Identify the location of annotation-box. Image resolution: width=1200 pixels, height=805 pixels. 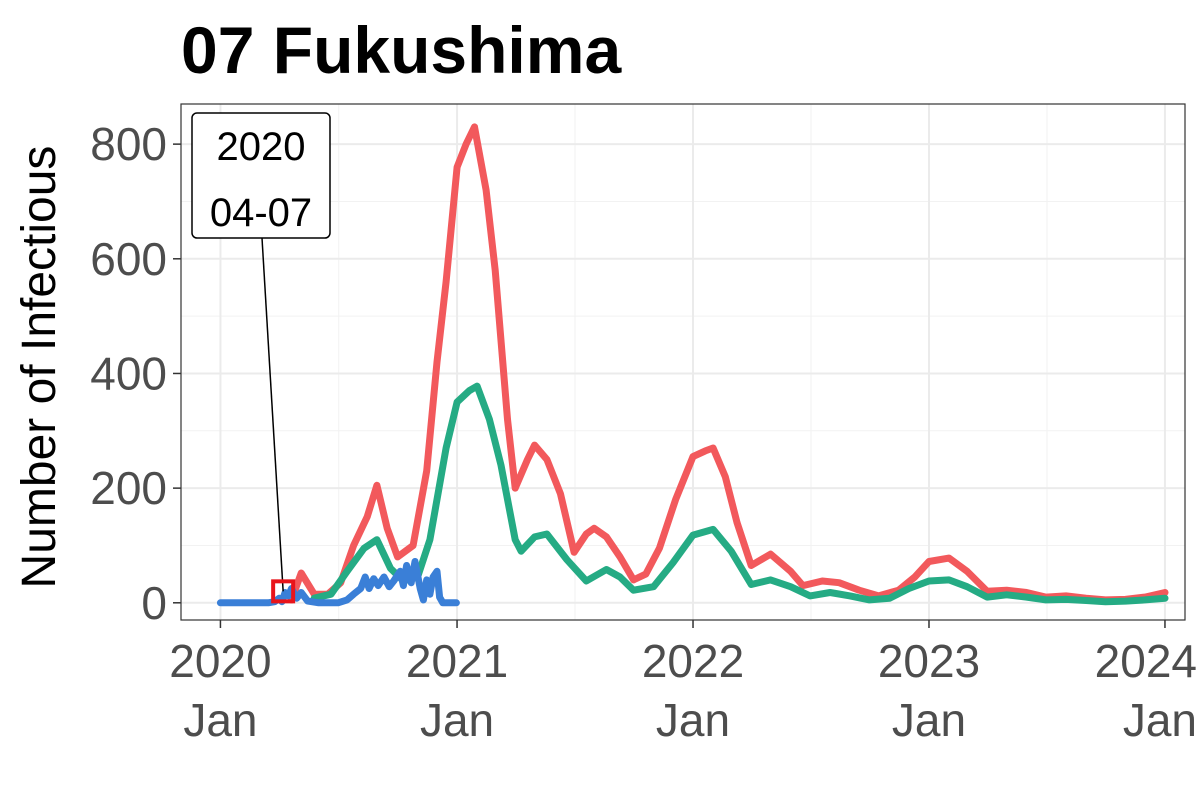
(261, 175).